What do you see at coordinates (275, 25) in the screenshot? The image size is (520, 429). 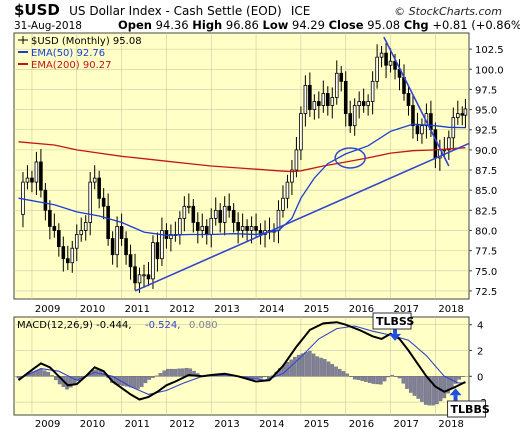 I see `low-label: Low` at bounding box center [275, 25].